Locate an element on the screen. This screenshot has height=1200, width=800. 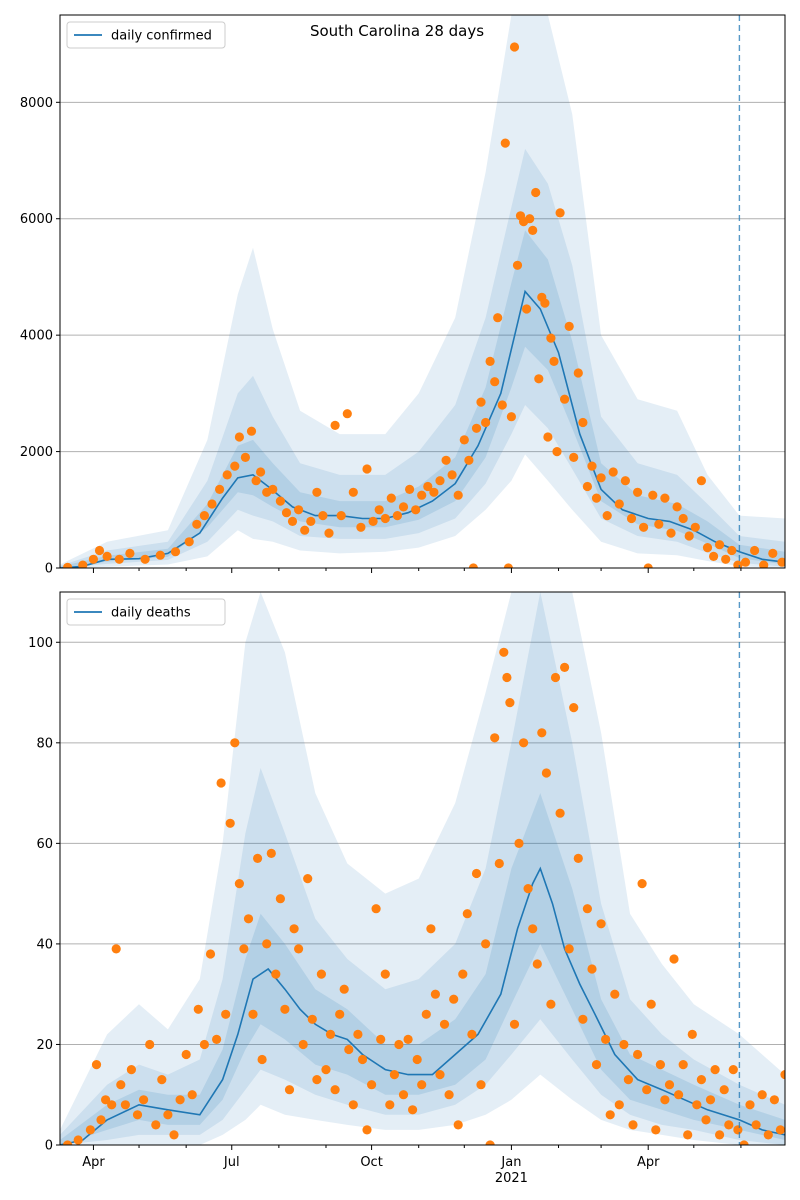
legend-label: daily deaths is located at coordinates (151, 613).